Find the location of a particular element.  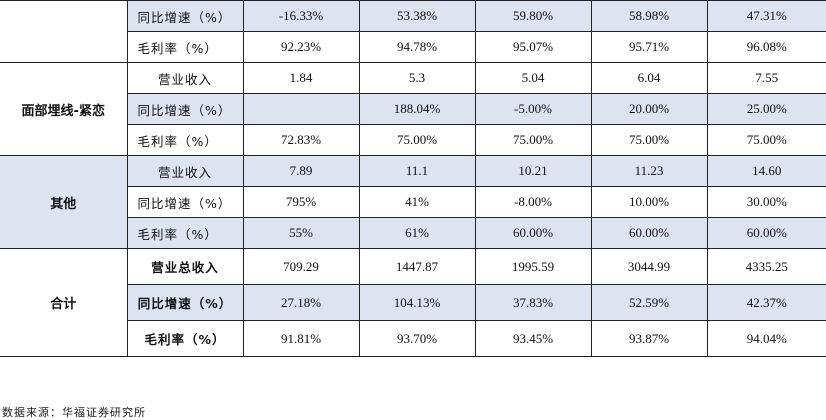

cell: 93.45% is located at coordinates (533, 338).